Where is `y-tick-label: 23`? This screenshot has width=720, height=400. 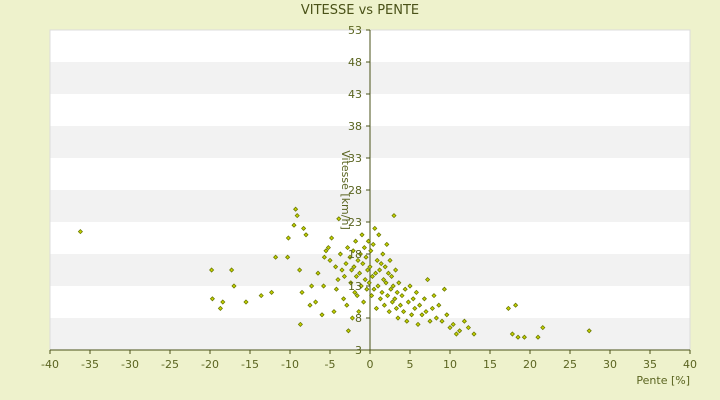 y-tick-label: 23 is located at coordinates (355, 222).